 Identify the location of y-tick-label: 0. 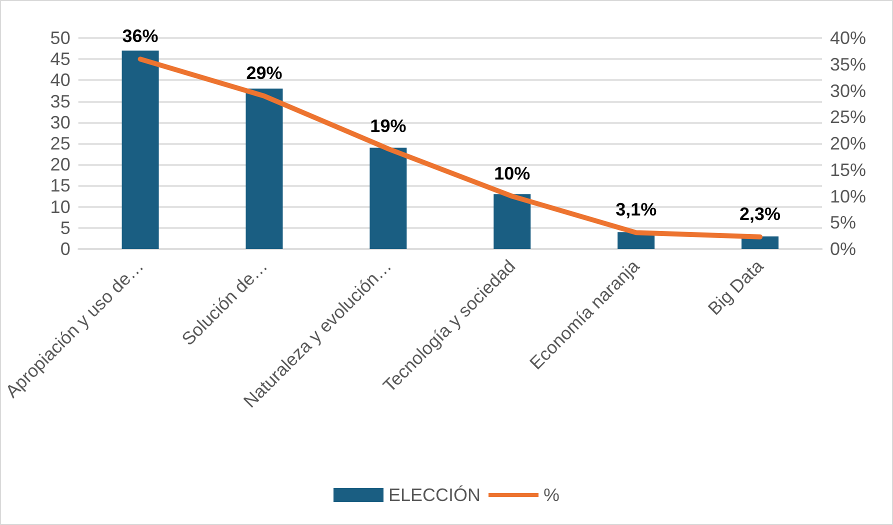
(65, 249).